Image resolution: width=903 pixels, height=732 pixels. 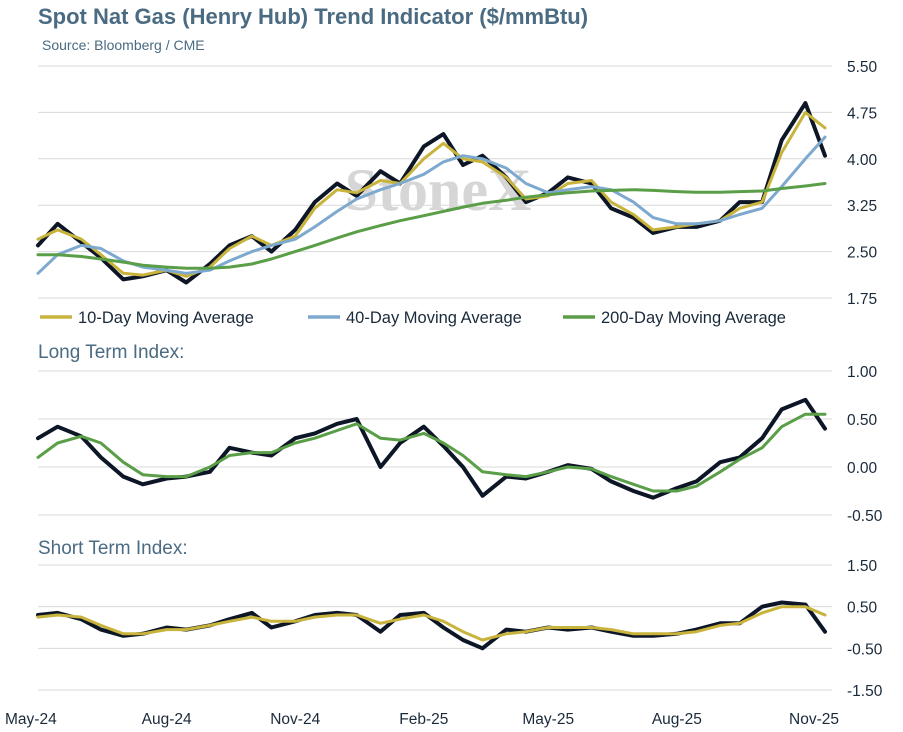 What do you see at coordinates (862, 253) in the screenshot?
I see `price-y-tick-label: 2.50` at bounding box center [862, 253].